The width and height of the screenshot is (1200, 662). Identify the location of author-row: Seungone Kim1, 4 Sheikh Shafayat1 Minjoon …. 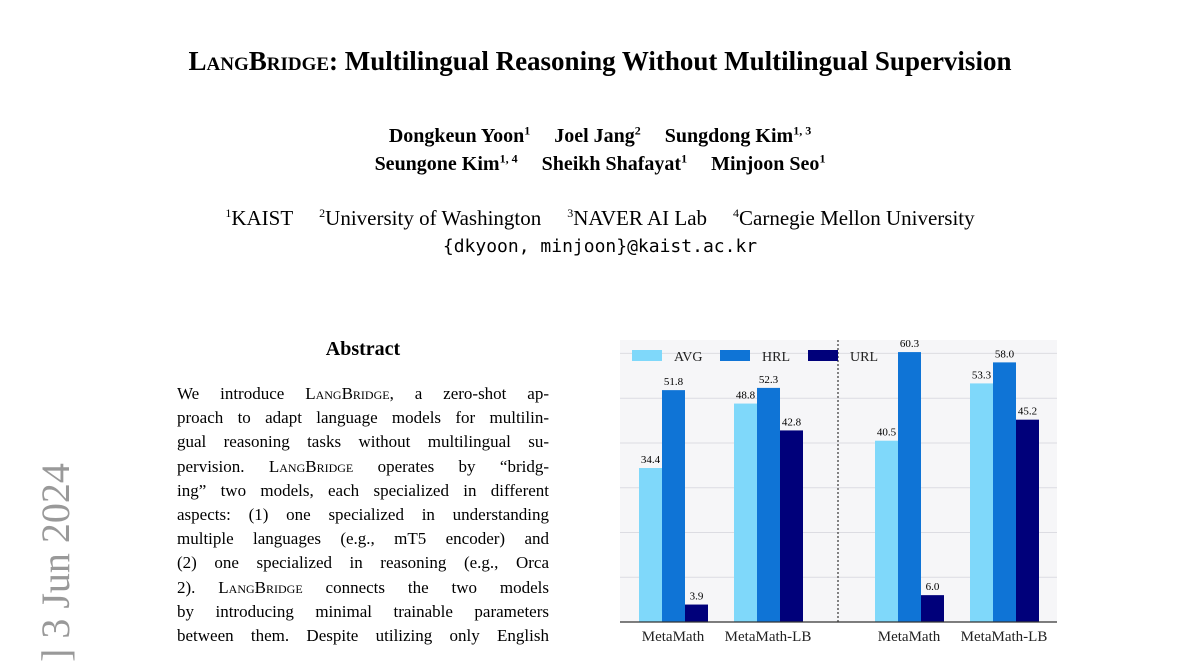
(600, 163).